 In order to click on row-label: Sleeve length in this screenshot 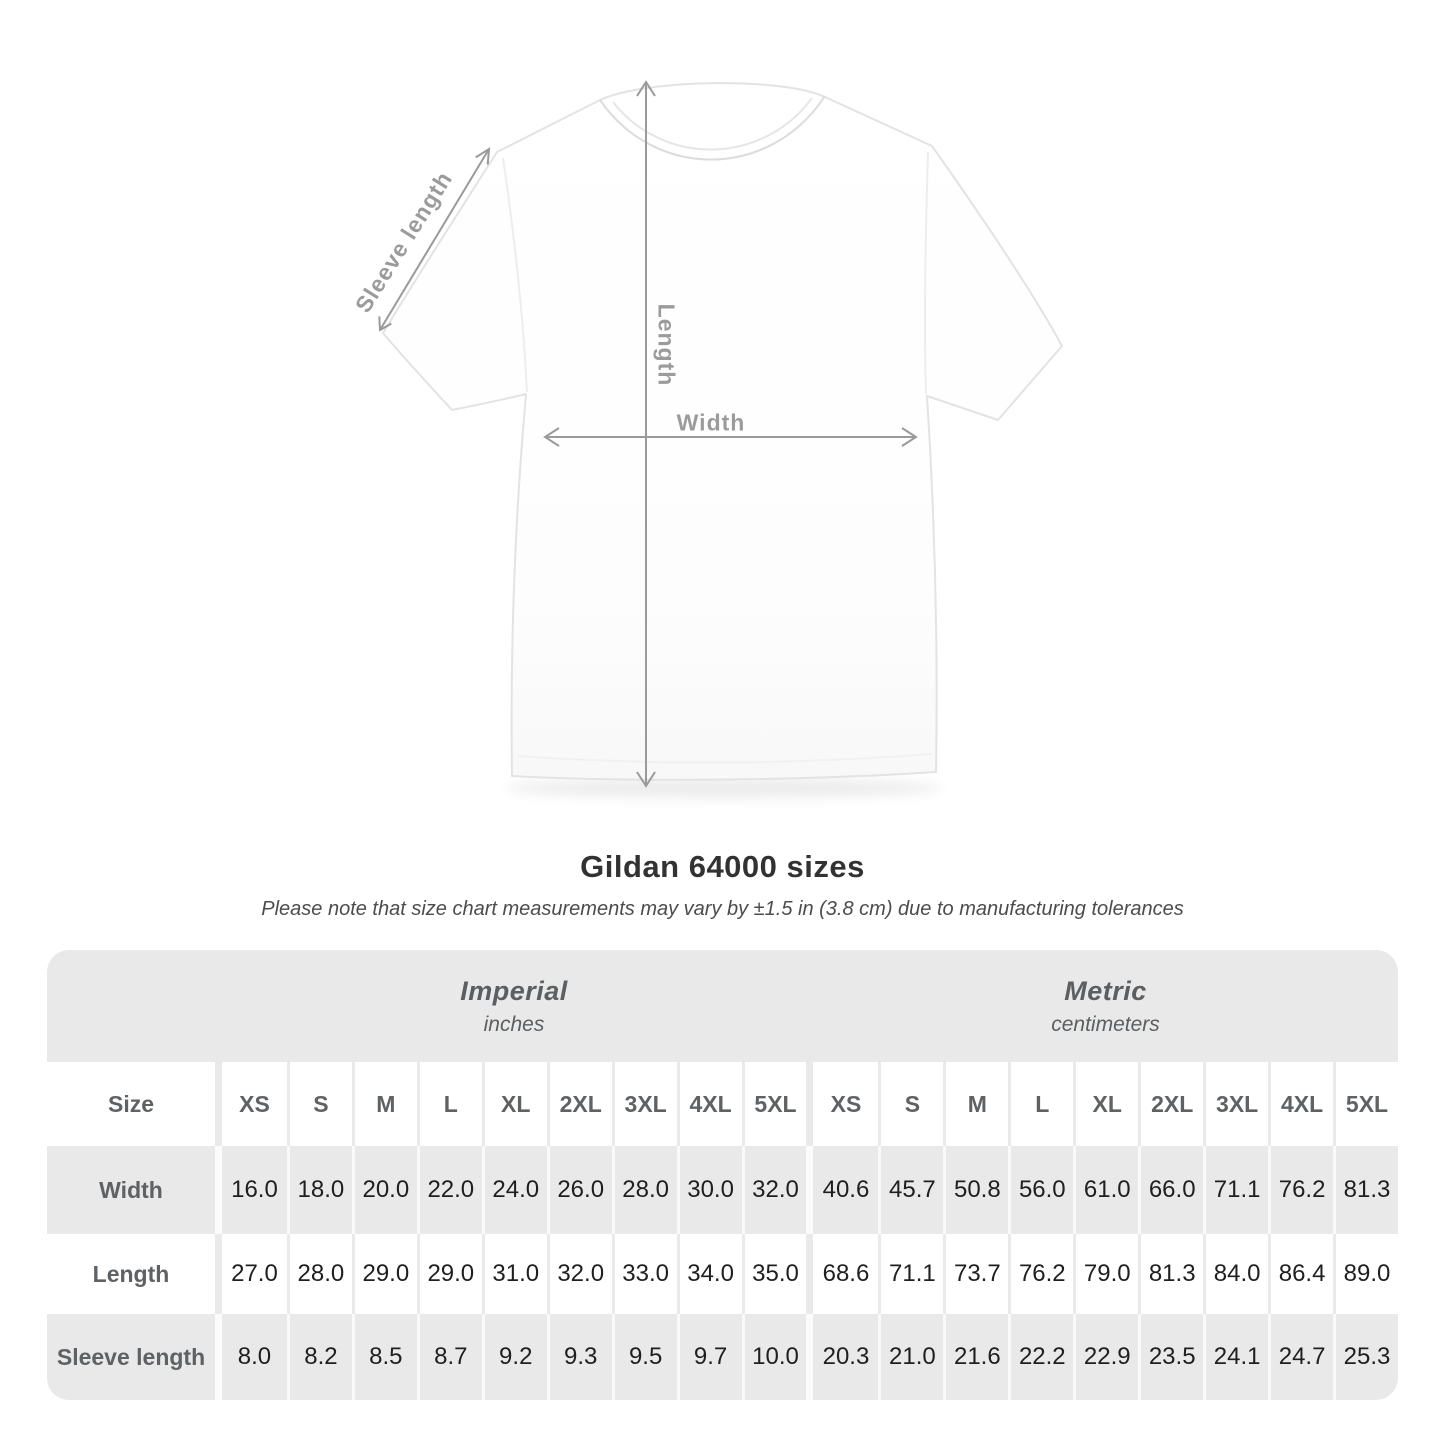, I will do `click(131, 1356)`.